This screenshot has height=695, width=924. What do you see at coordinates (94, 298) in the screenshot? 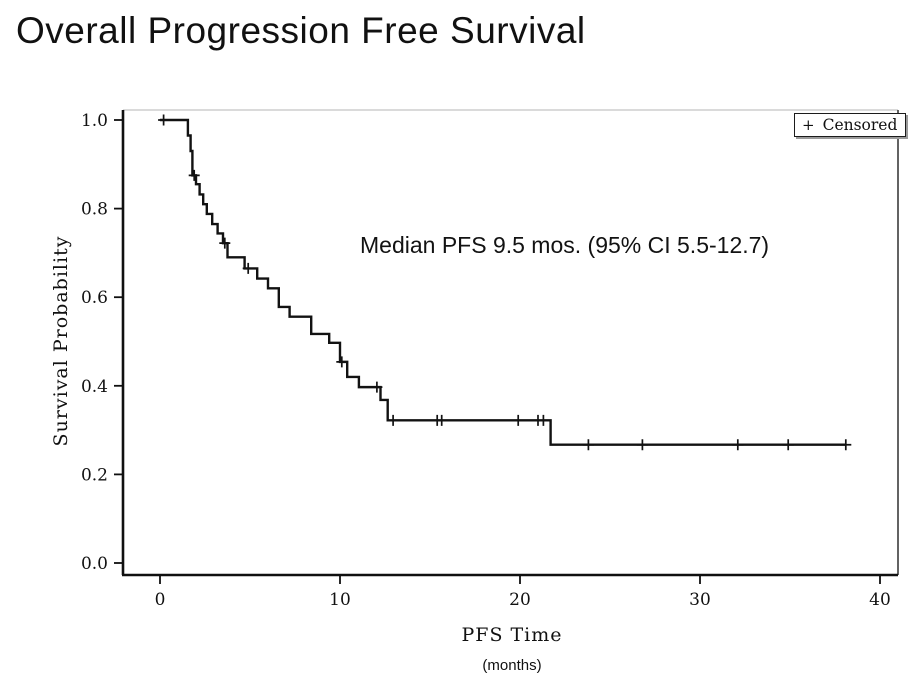
I see `y-tick-label: 0.6` at bounding box center [94, 298].